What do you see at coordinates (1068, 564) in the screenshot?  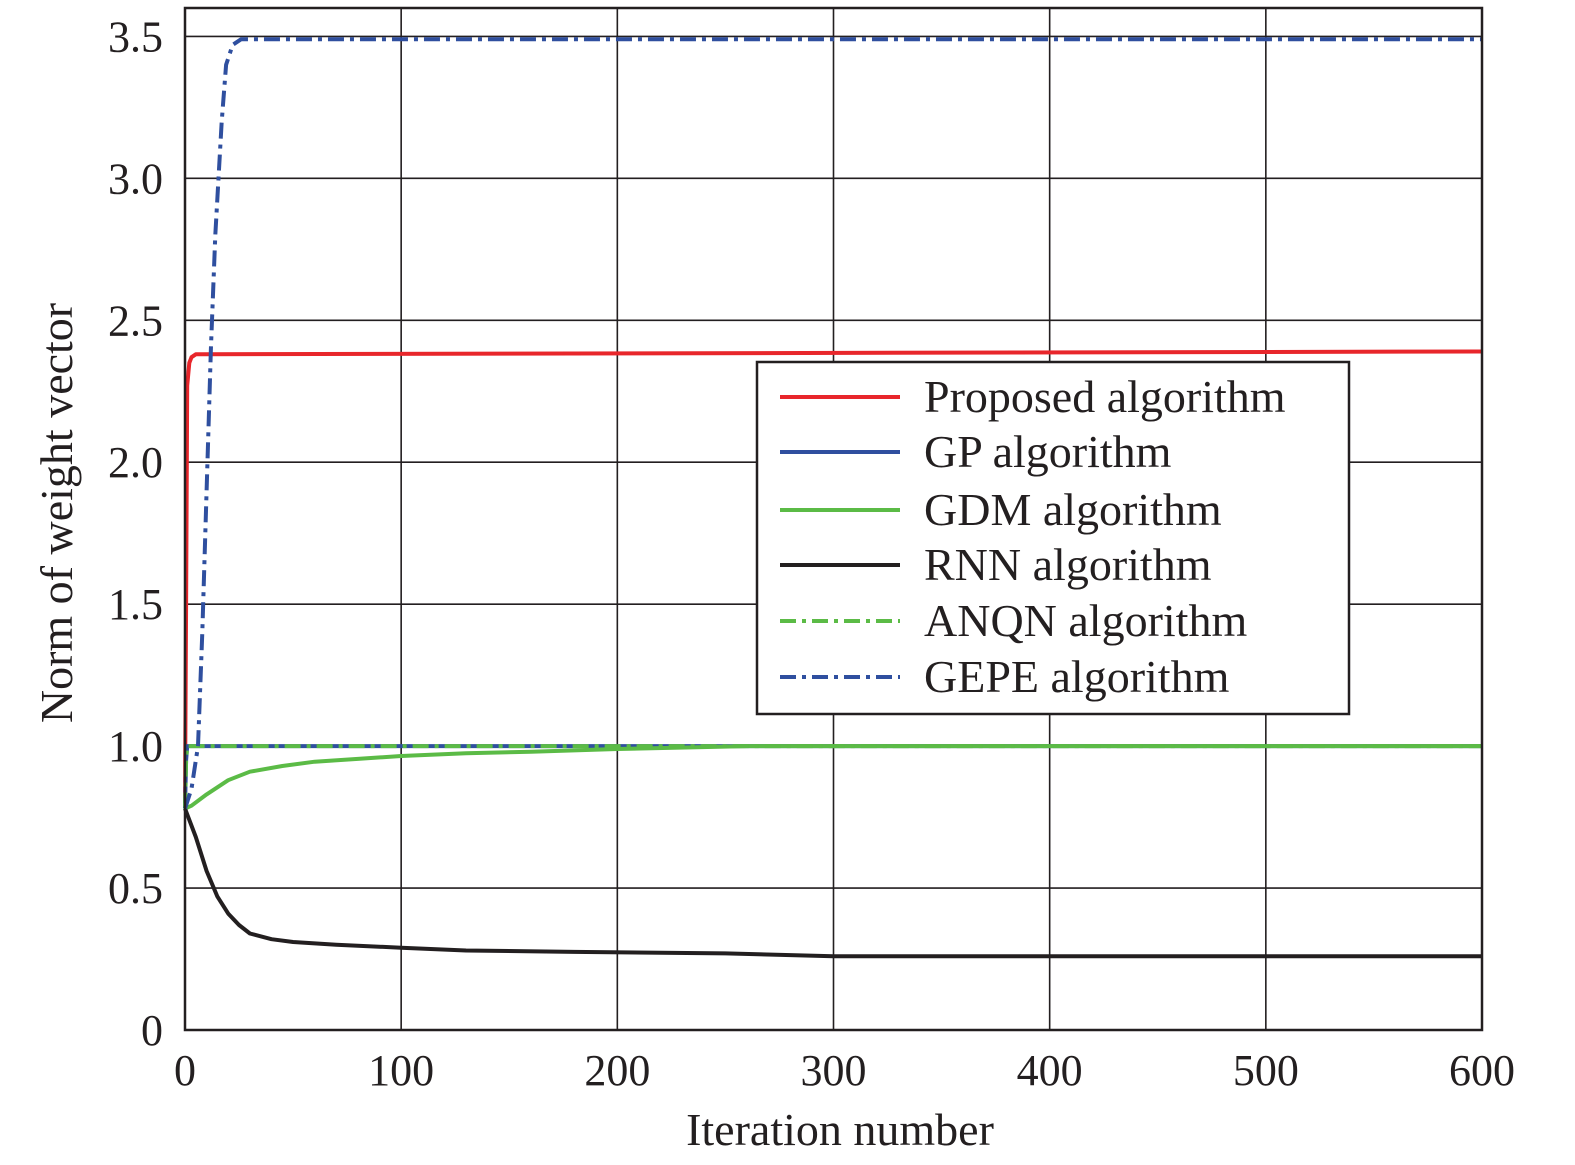 I see `legend-label: RNN algorithm` at bounding box center [1068, 564].